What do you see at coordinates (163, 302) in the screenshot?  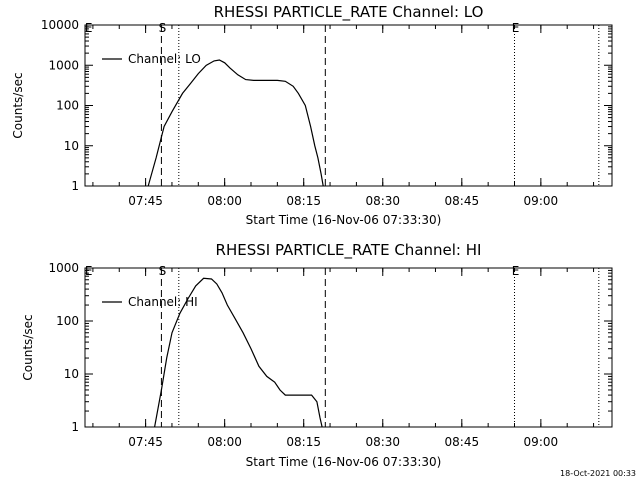 I see `legend-label: Channel: HI` at bounding box center [163, 302].